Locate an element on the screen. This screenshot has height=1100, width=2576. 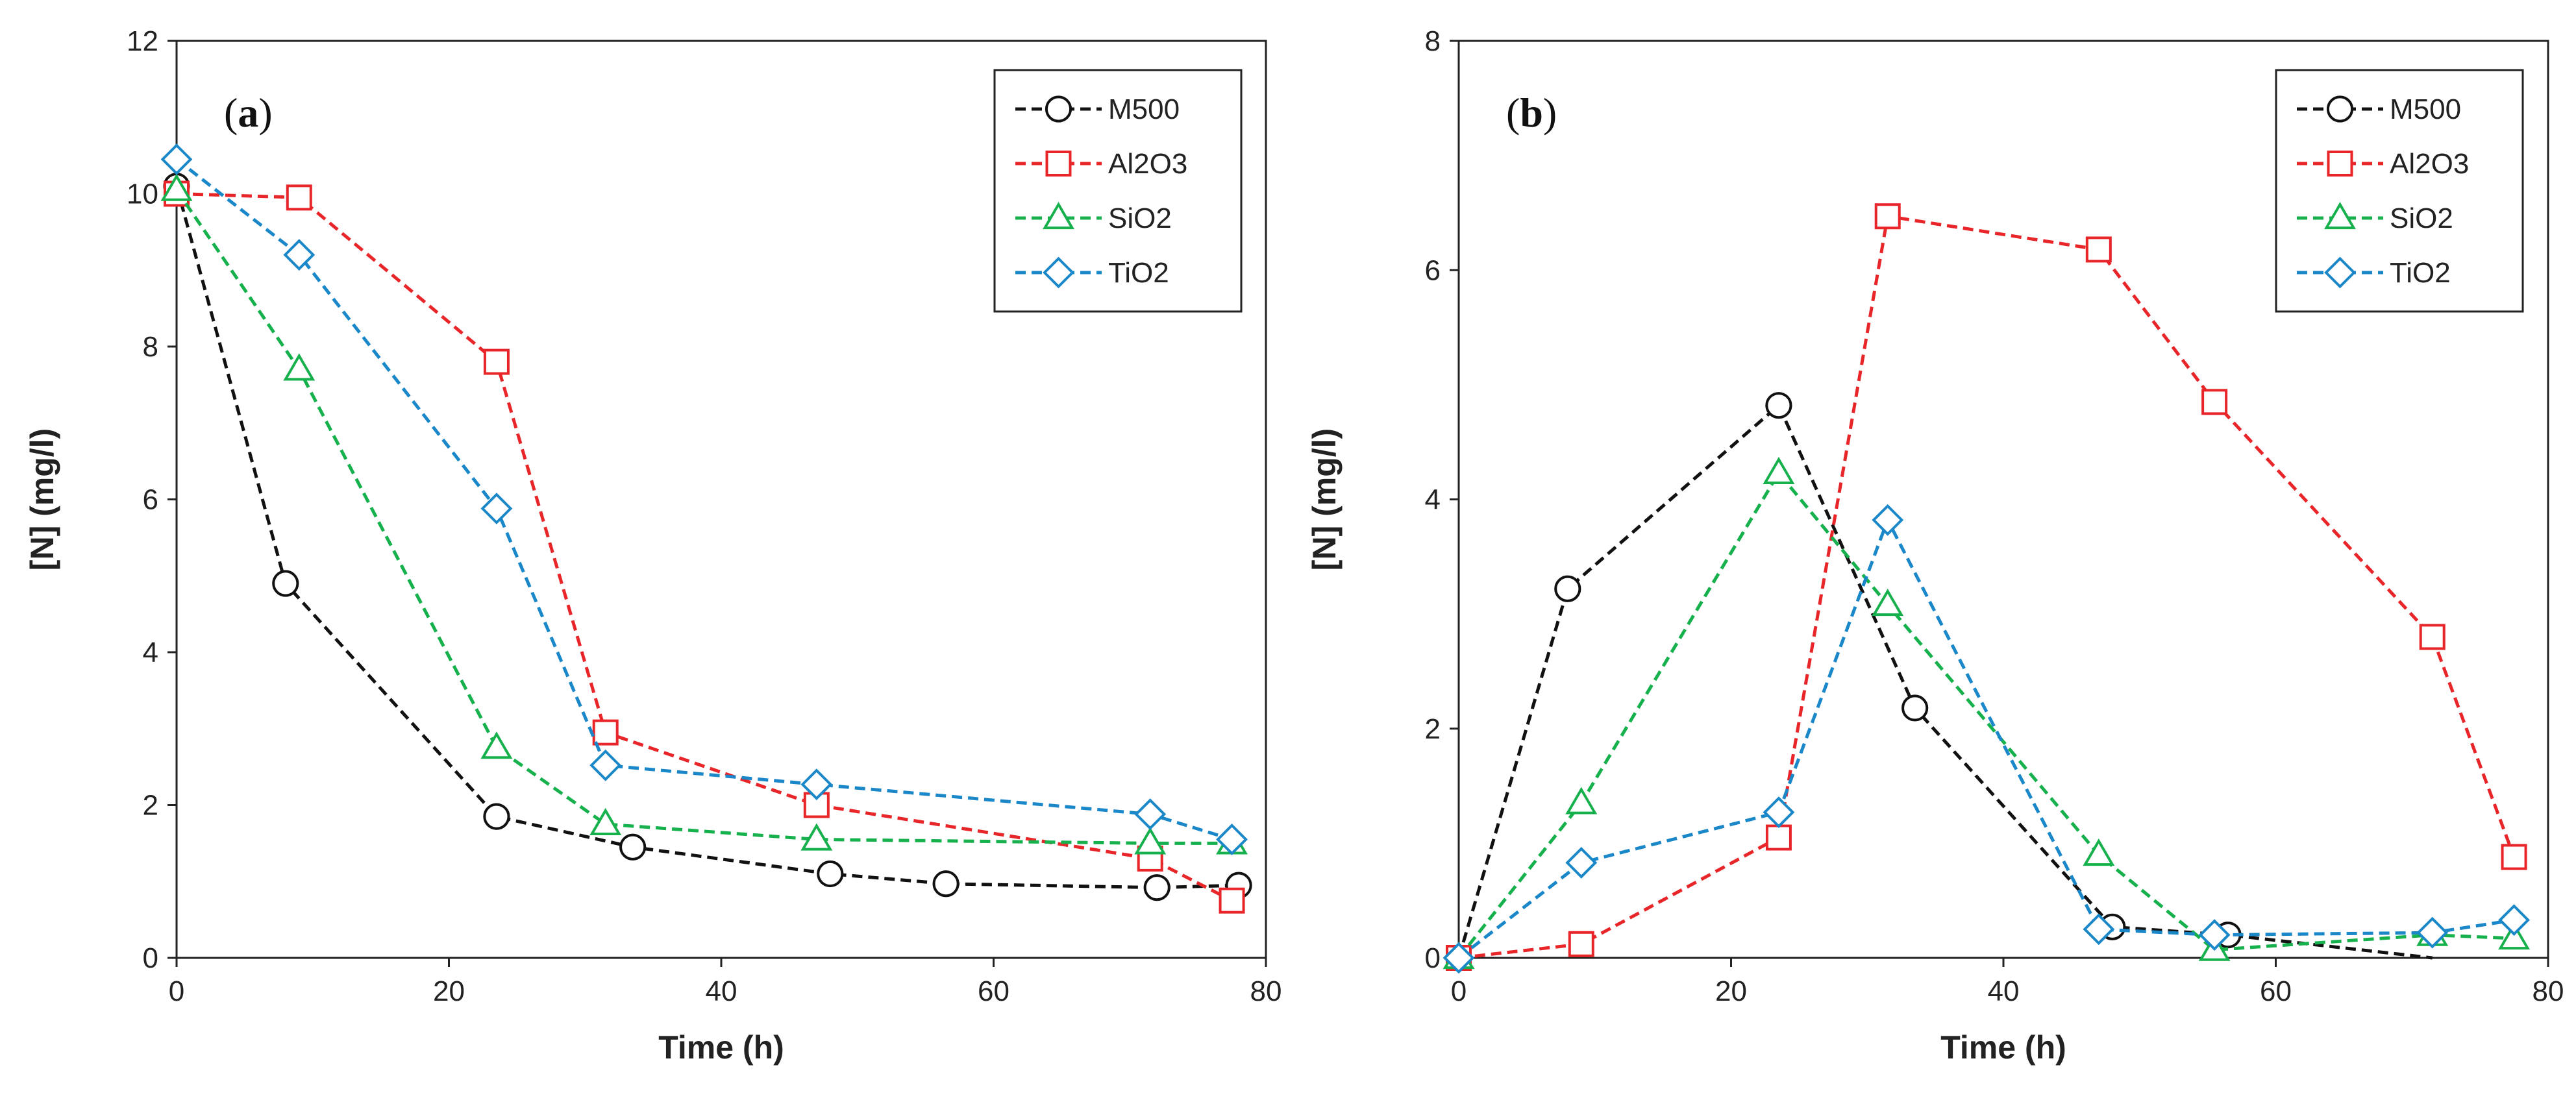
legend-entry-b-Al2O3: Al2O3 is located at coordinates (2383, 164).